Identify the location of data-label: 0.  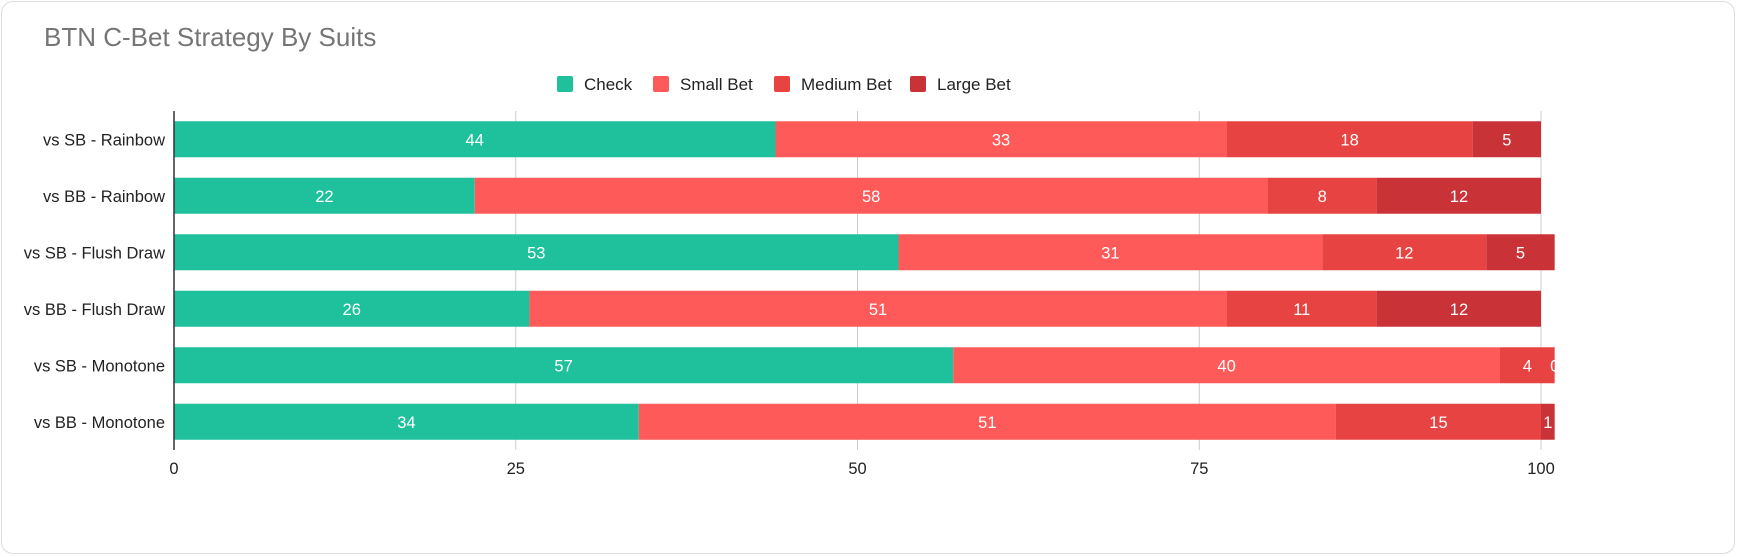
(1554, 366).